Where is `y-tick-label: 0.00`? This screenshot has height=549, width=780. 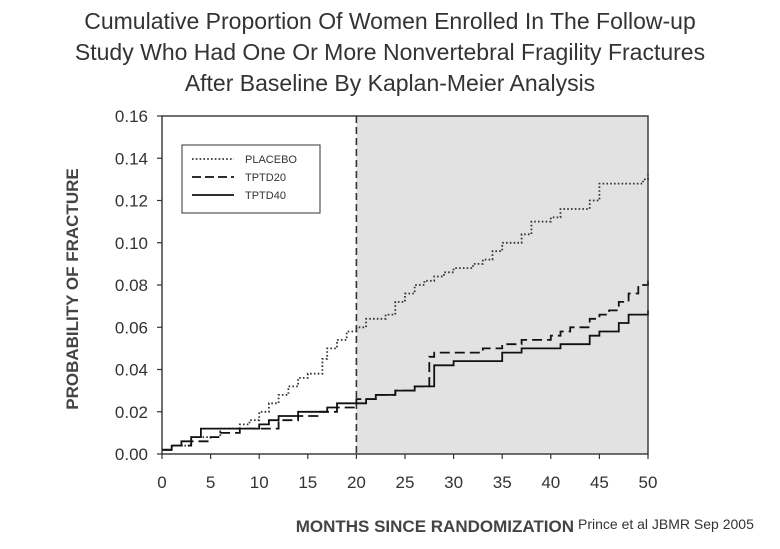 y-tick-label: 0.00 is located at coordinates (131, 454).